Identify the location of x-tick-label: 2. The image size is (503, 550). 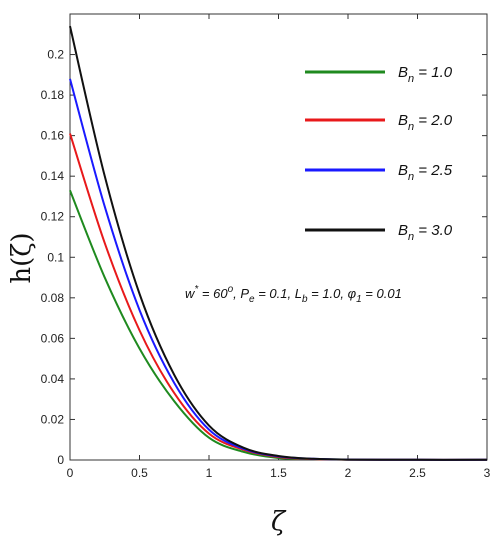
(348, 473).